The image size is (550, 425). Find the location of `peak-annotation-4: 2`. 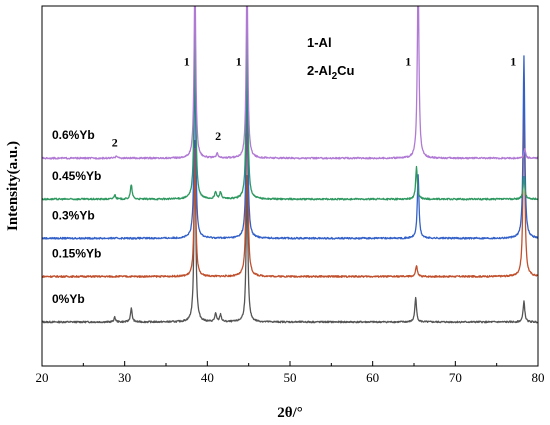

peak-annotation-4: 2 is located at coordinates (115, 142).